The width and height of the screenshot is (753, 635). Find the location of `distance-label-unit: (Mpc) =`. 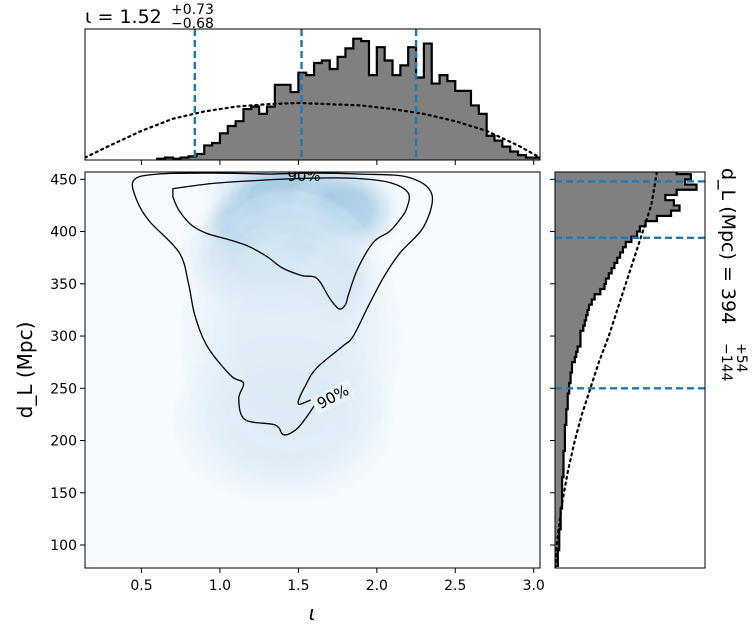

distance-label-unit: (Mpc) = is located at coordinates (728, 244).